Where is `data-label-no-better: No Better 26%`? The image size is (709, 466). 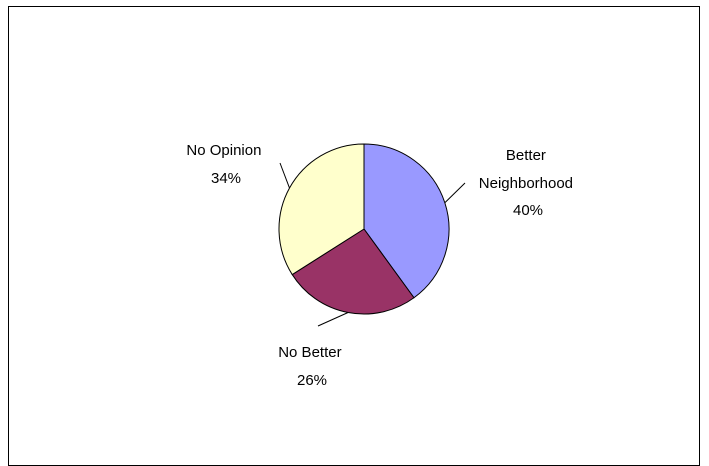
data-label-no-better: No Better 26% is located at coordinates (312, 366).